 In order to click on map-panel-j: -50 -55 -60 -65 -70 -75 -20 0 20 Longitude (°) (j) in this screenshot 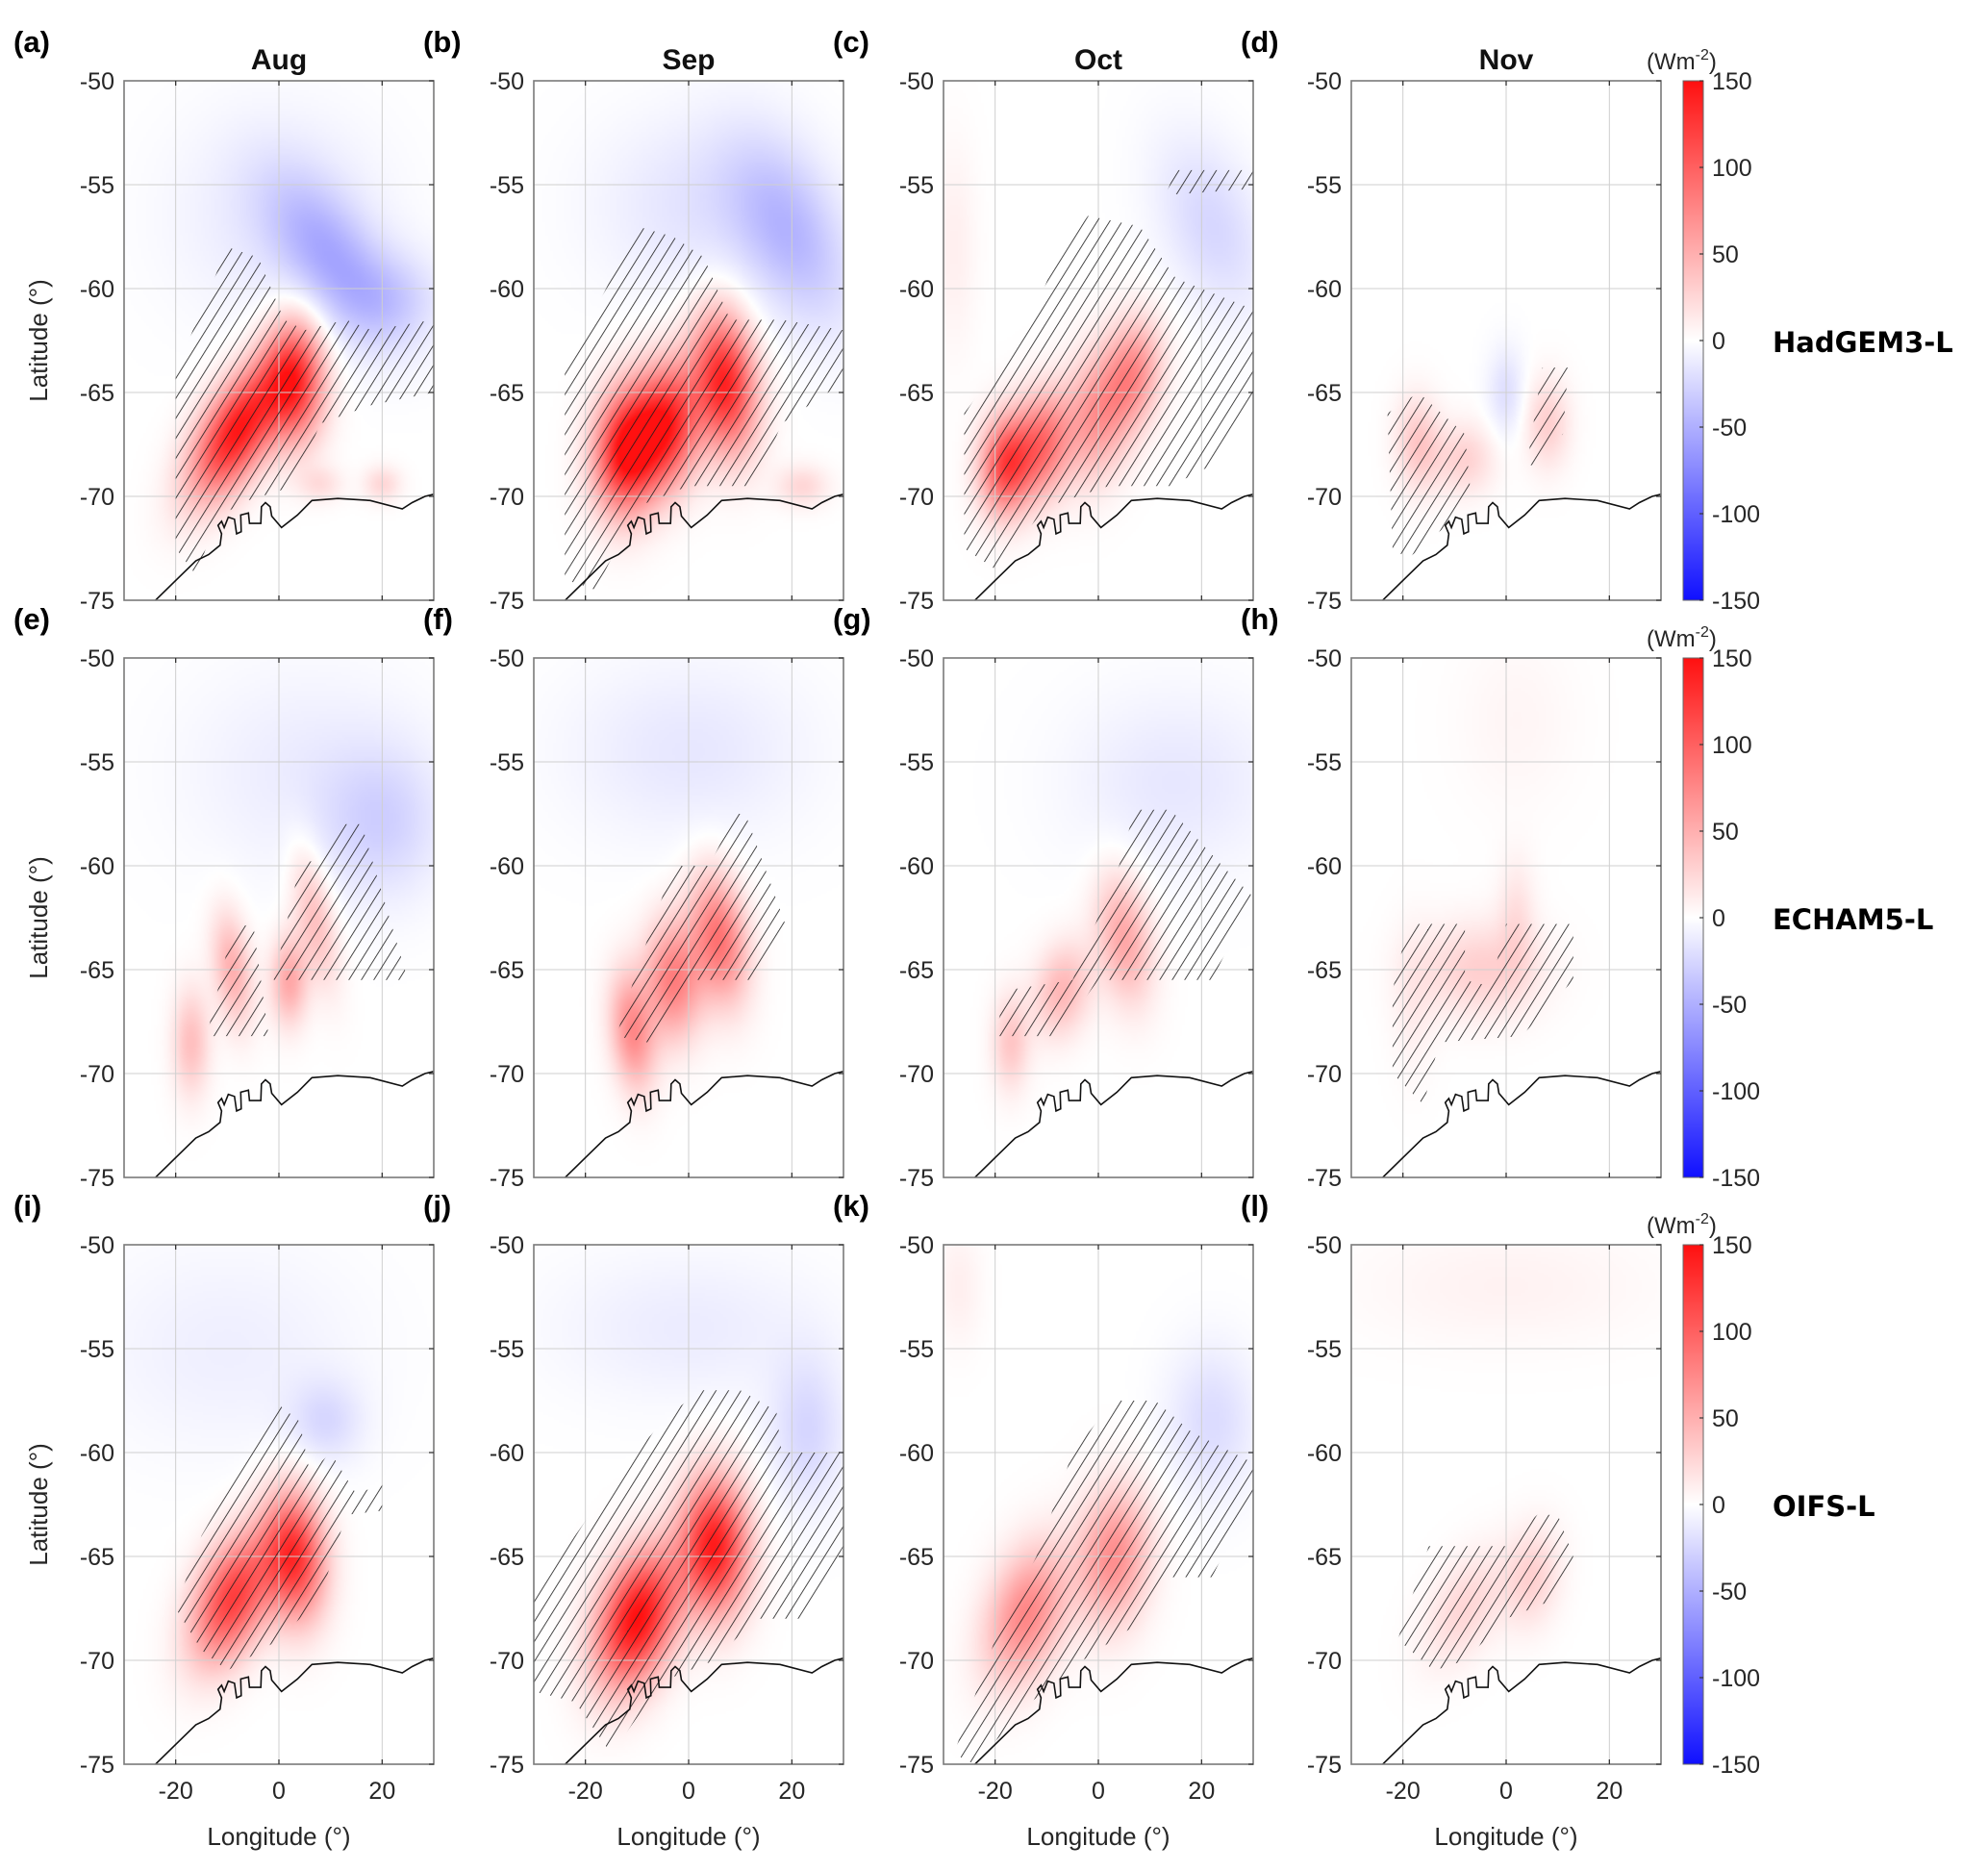, I will do `click(633, 1520)`.